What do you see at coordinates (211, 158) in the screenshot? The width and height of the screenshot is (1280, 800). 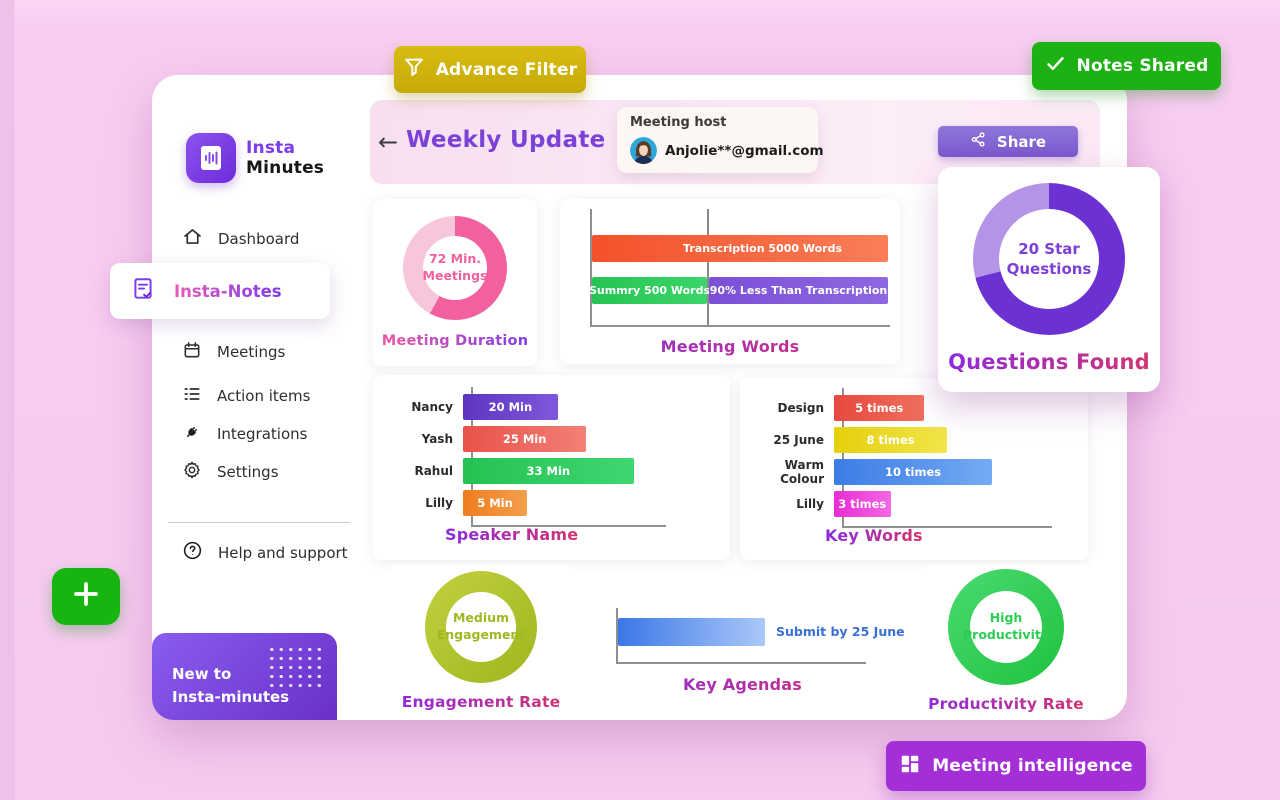 I see `insta-minutes-logo-icon` at bounding box center [211, 158].